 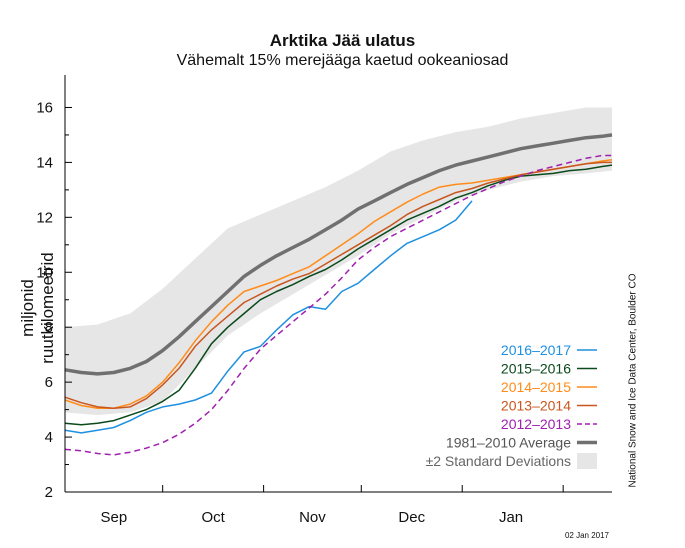 What do you see at coordinates (508, 443) in the screenshot?
I see `legend-label-1981–2010 Average: 1981–2010 Average` at bounding box center [508, 443].